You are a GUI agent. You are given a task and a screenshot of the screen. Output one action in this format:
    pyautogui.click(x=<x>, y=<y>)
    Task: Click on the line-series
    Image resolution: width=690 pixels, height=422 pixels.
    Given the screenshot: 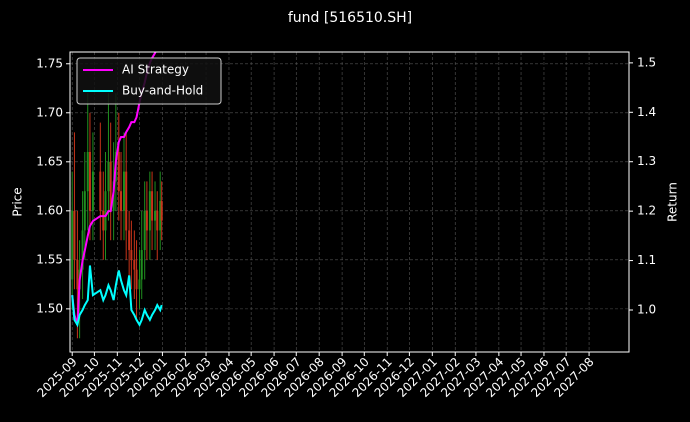 What is the action you would take?
    pyautogui.click(x=117, y=296)
    